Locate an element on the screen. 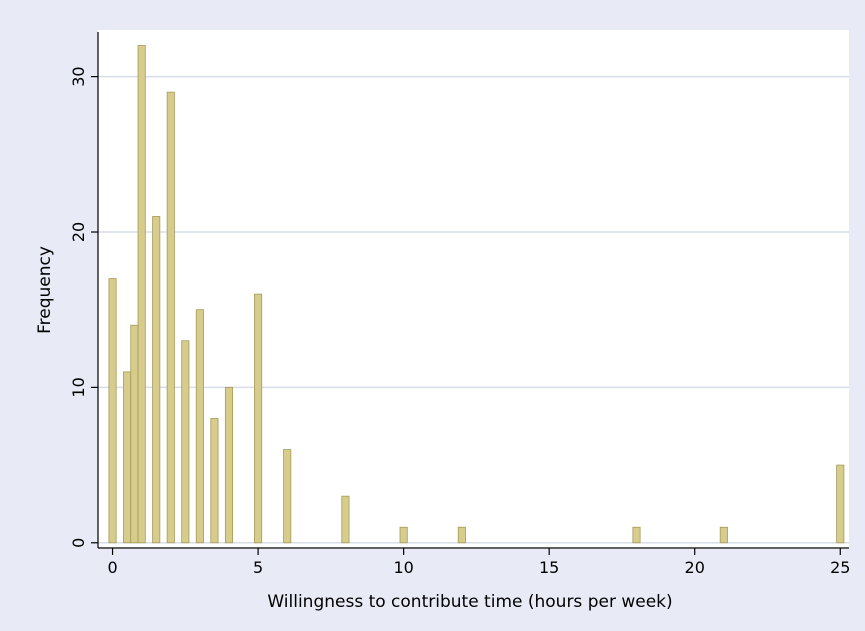 This screenshot has width=865, height=631. y-axis-title: Frequency is located at coordinates (45, 290).